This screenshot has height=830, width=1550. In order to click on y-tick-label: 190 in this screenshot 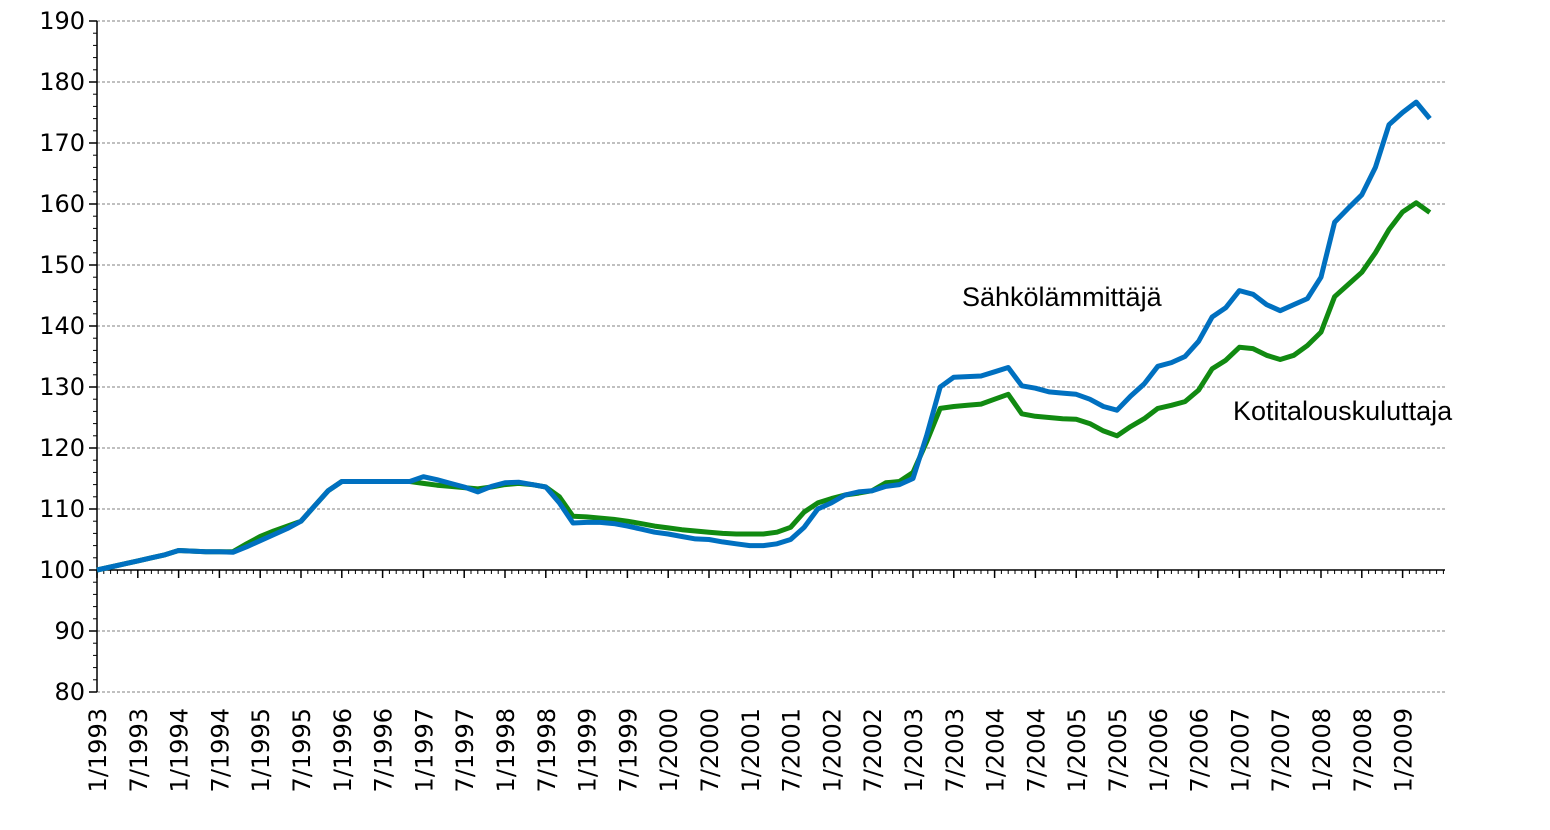, I will do `click(62, 21)`.